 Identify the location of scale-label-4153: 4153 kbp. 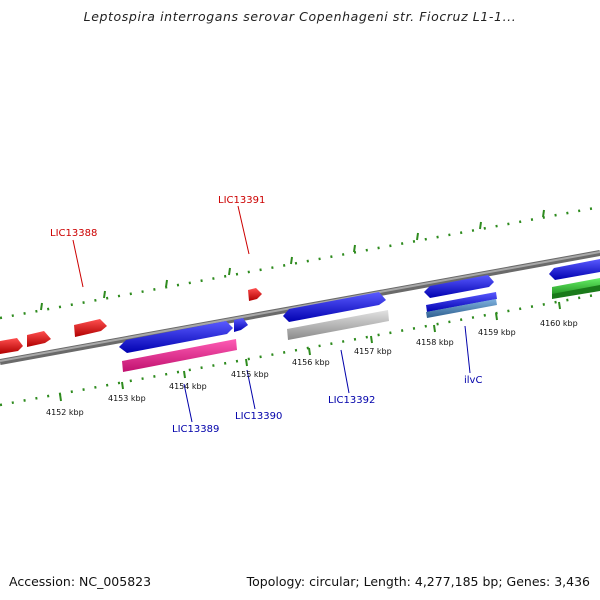
(127, 398).